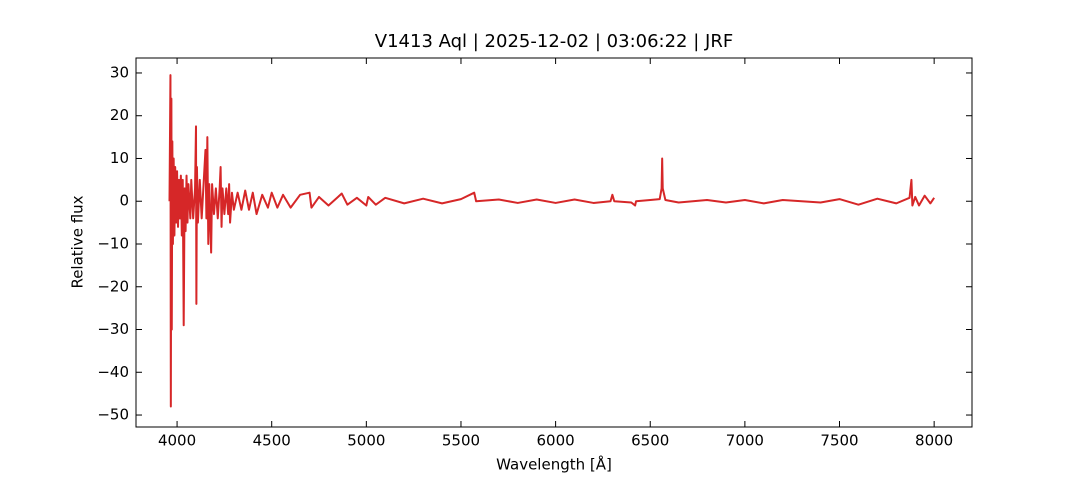 This screenshot has height=484, width=1080. Describe the element at coordinates (119, 72) in the screenshot. I see `y-tick-label: 30` at that location.